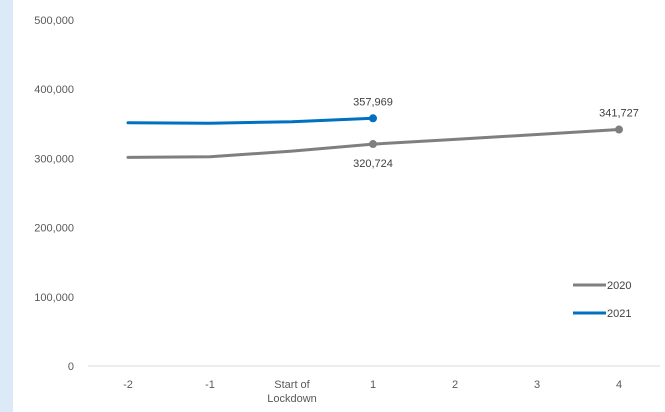 The width and height of the screenshot is (665, 412). What do you see at coordinates (54, 298) in the screenshot?
I see `y-tick-label: 100,000` at bounding box center [54, 298].